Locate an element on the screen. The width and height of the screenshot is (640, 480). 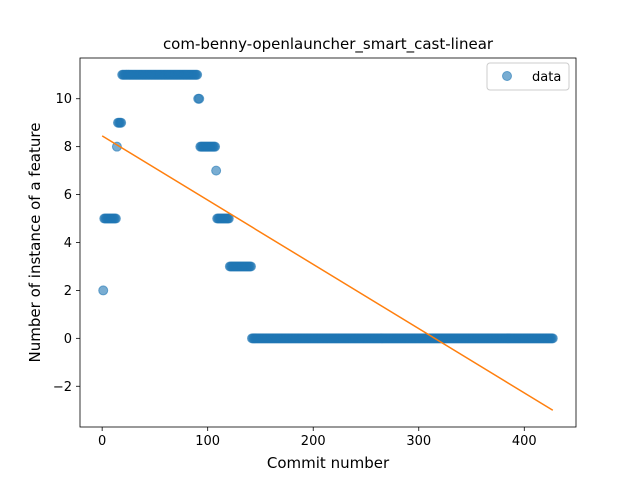
chart-title: com-benny-openlauncher_smart_cast-linear is located at coordinates (328, 44).